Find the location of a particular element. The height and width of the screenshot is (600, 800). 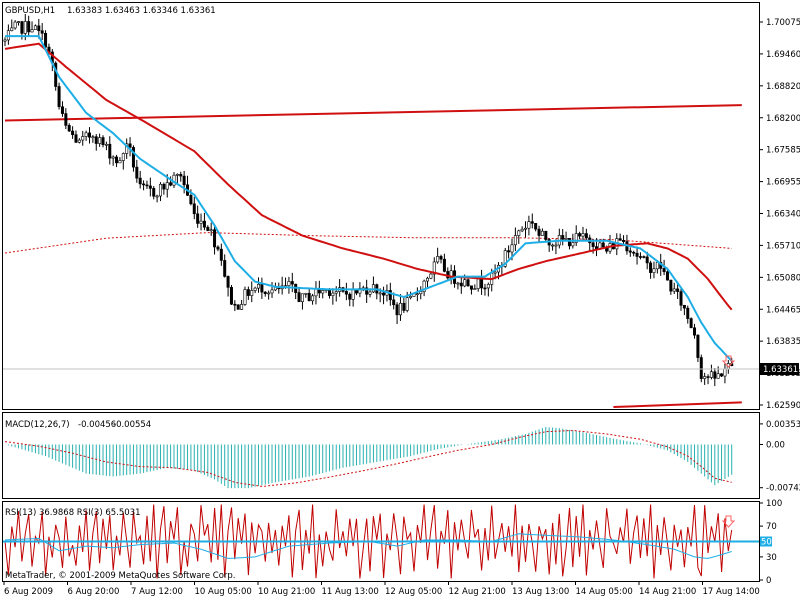

macd-series: 0.00353 0.00 -0.00742 is located at coordinates (402, 457).